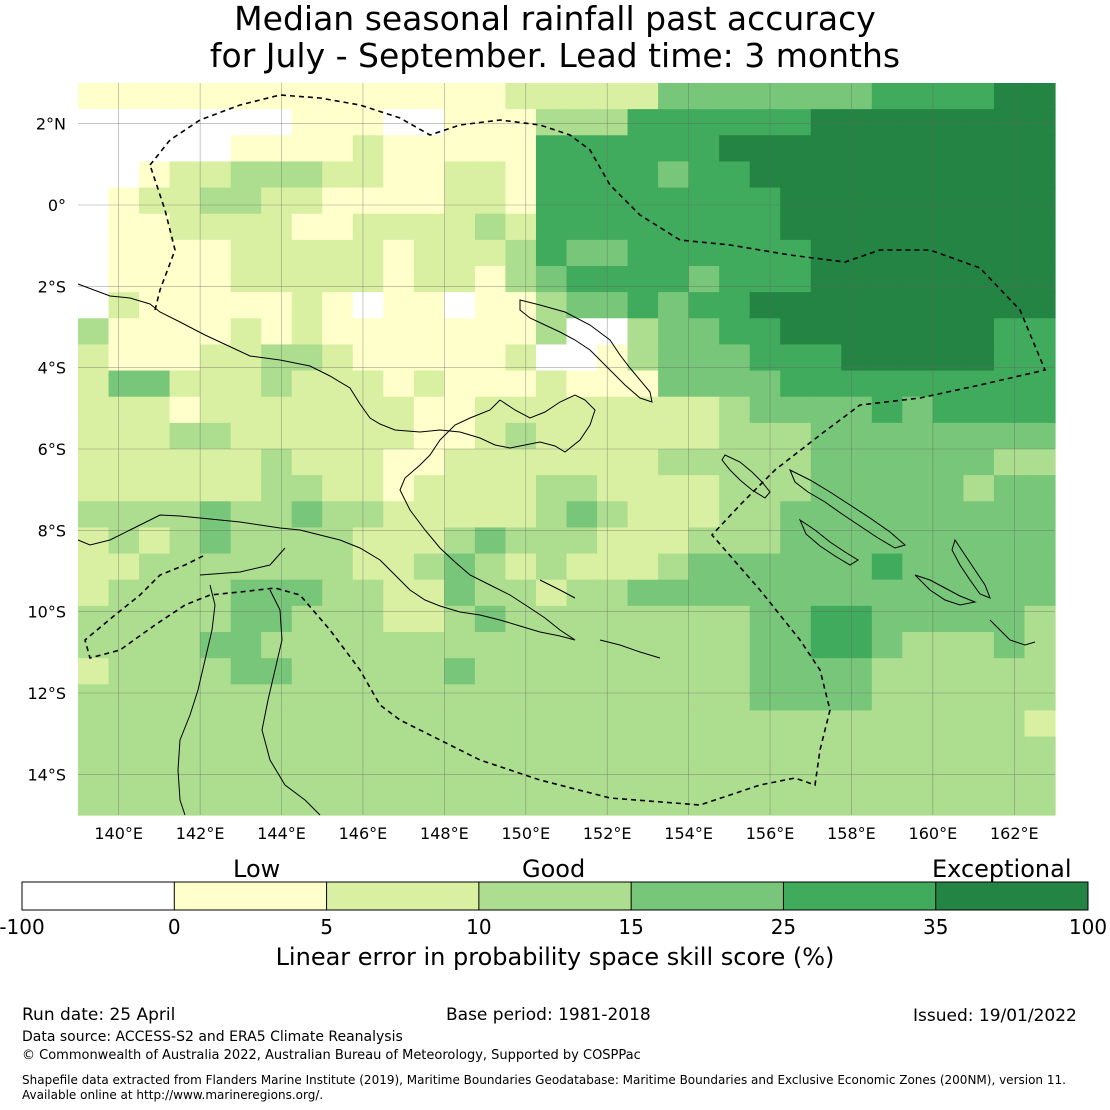 This screenshot has width=1110, height=1110. Describe the element at coordinates (118, 833) in the screenshot. I see `longitude-tick-label: 140°E` at that location.